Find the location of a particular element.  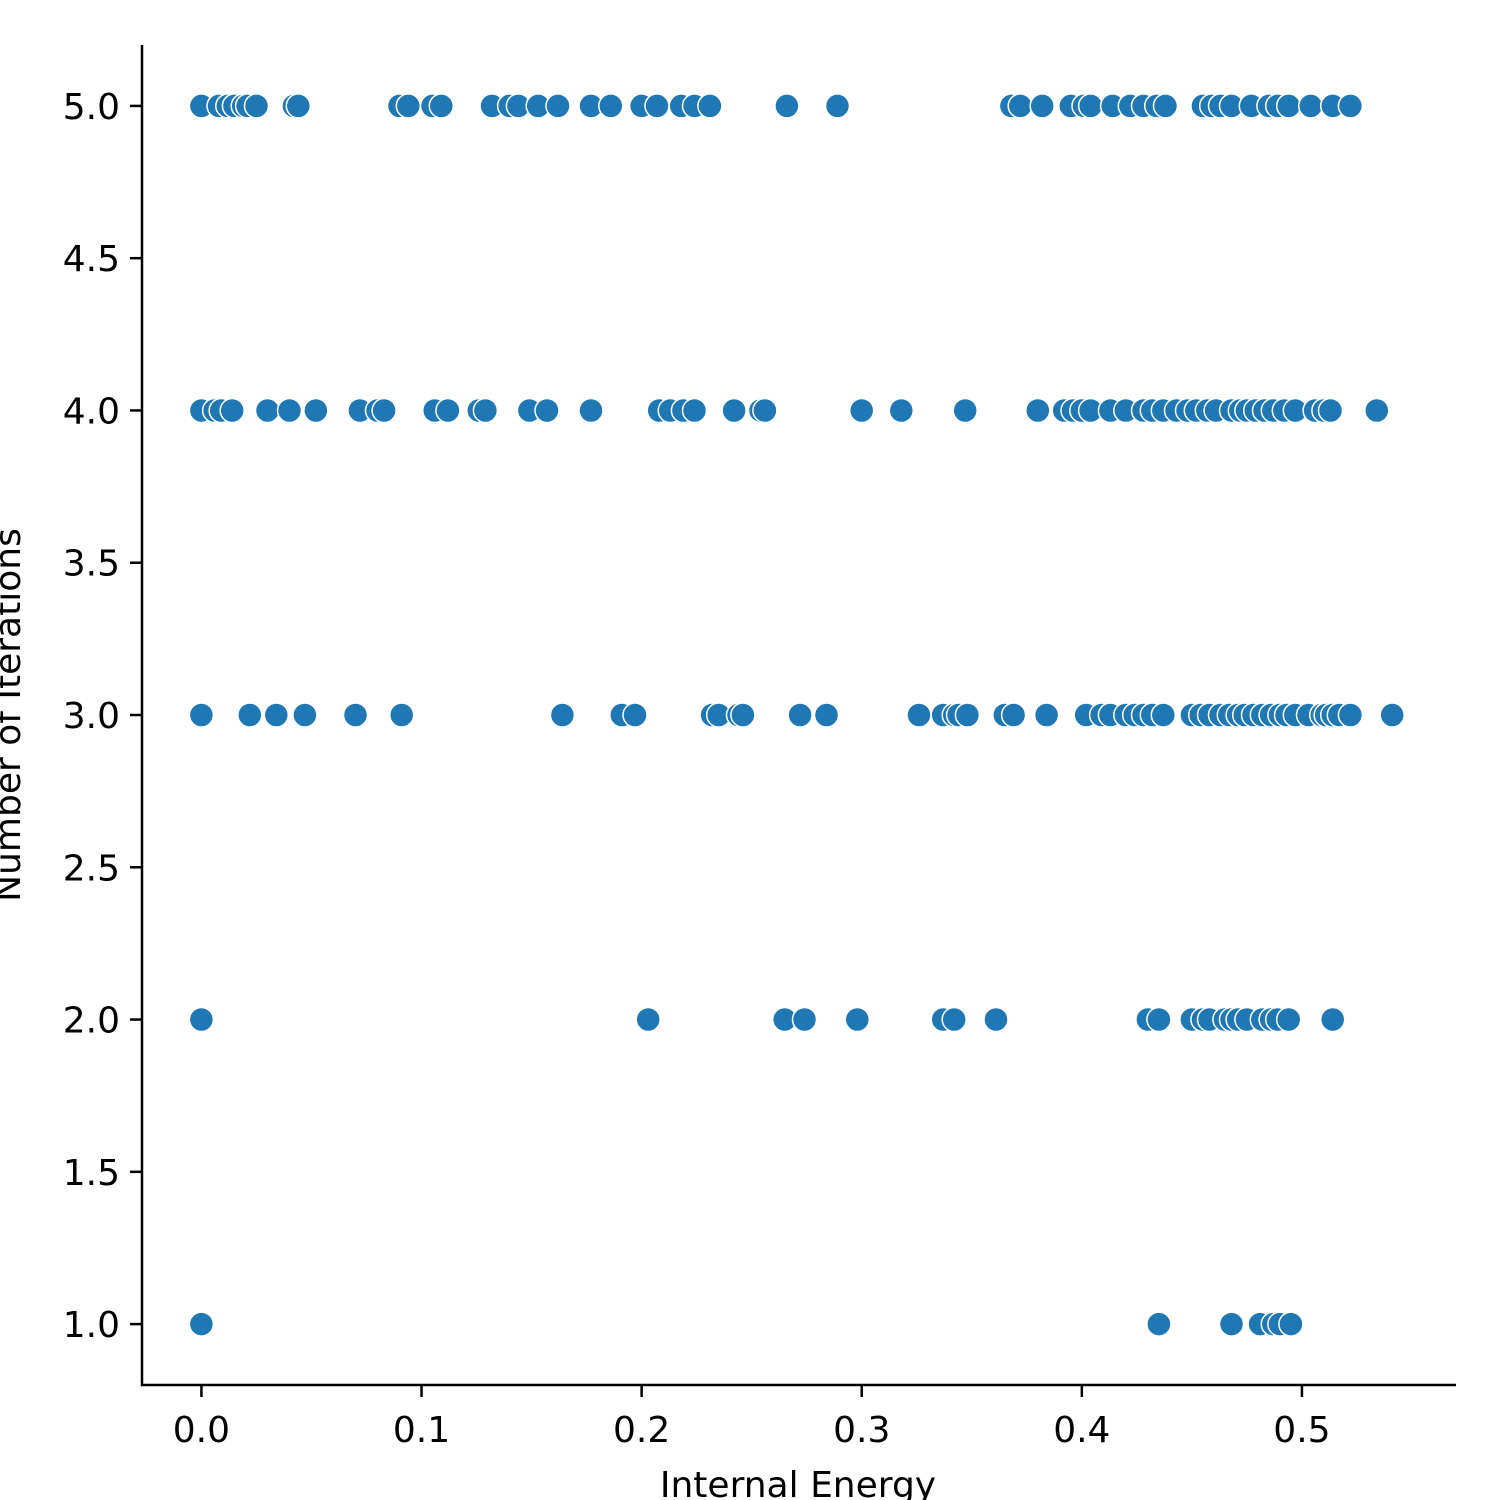

y-tick-label: 1.5 is located at coordinates (91, 1173).